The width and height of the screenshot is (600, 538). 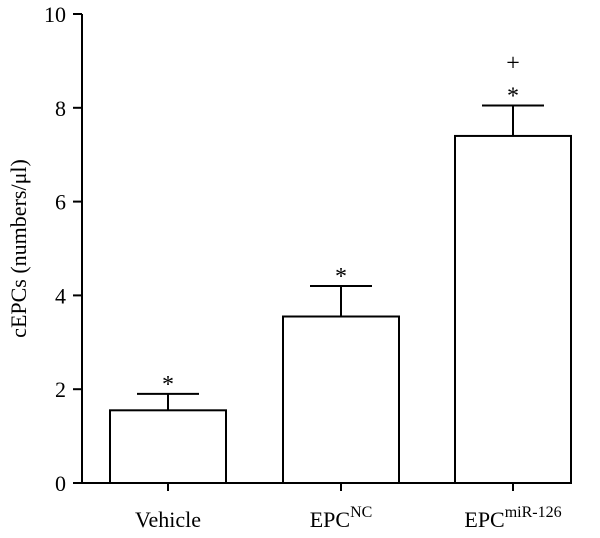 What do you see at coordinates (55, 14) in the screenshot?
I see `y-tick-label: 10` at bounding box center [55, 14].